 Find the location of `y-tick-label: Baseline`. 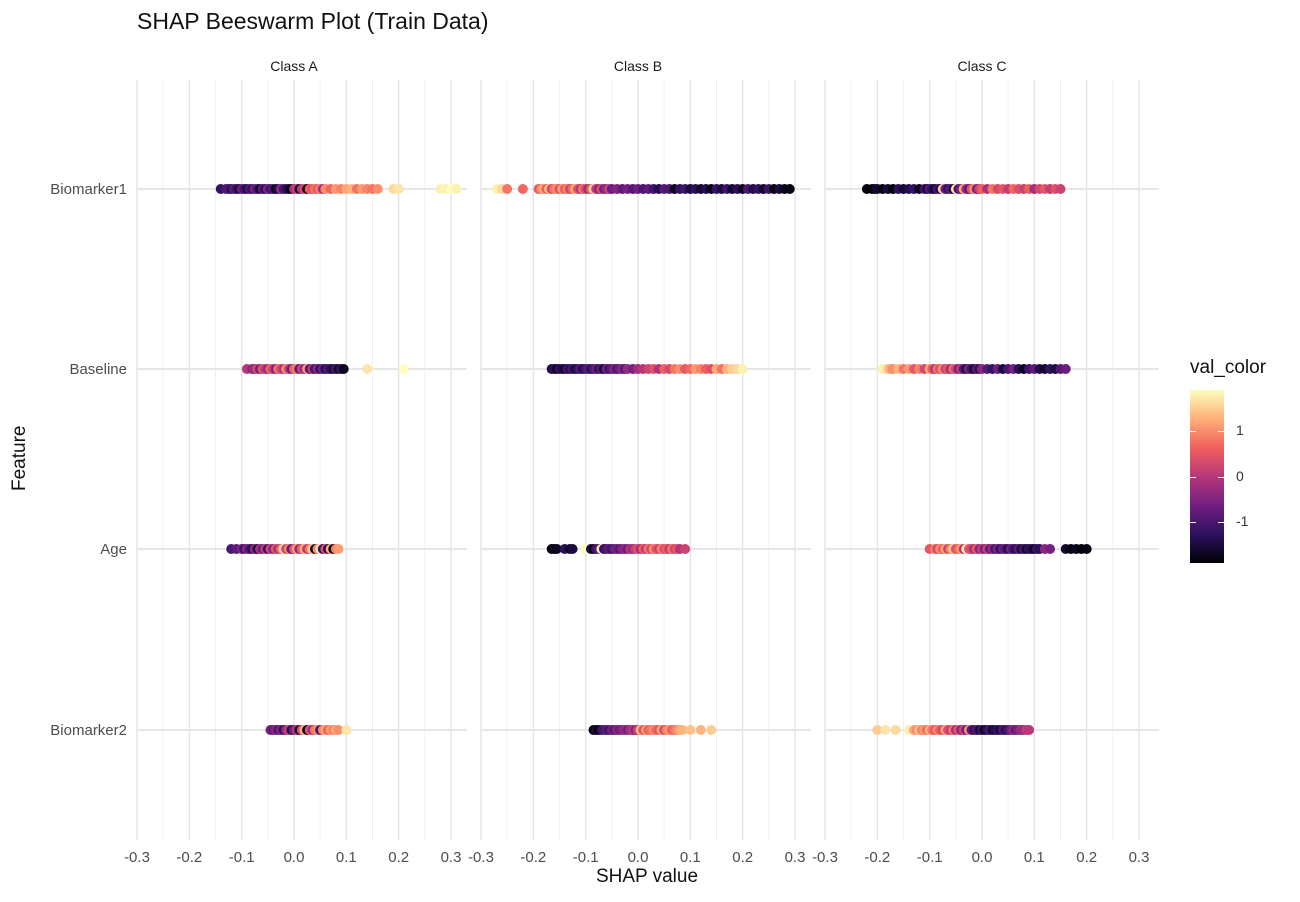

y-tick-label: Baseline is located at coordinates (98, 369).